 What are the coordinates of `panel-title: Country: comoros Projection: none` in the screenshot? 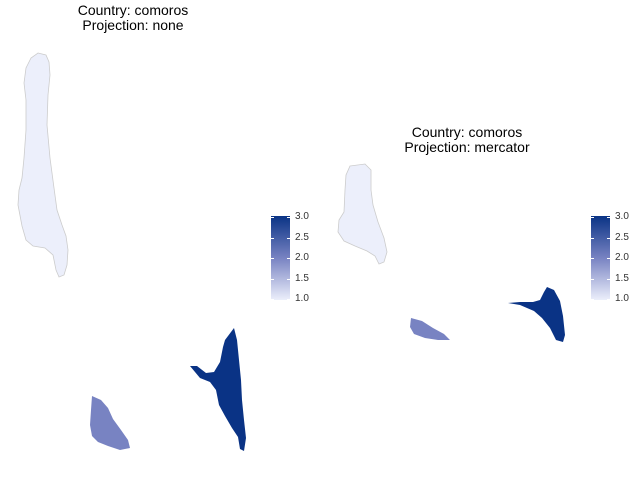 It's located at (146, 18).